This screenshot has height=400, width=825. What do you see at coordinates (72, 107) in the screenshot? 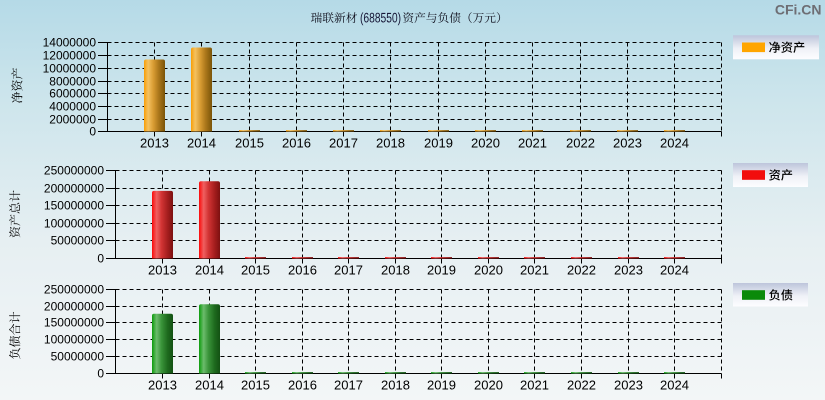
I see `svg-text: 4000000` at bounding box center [72, 107].